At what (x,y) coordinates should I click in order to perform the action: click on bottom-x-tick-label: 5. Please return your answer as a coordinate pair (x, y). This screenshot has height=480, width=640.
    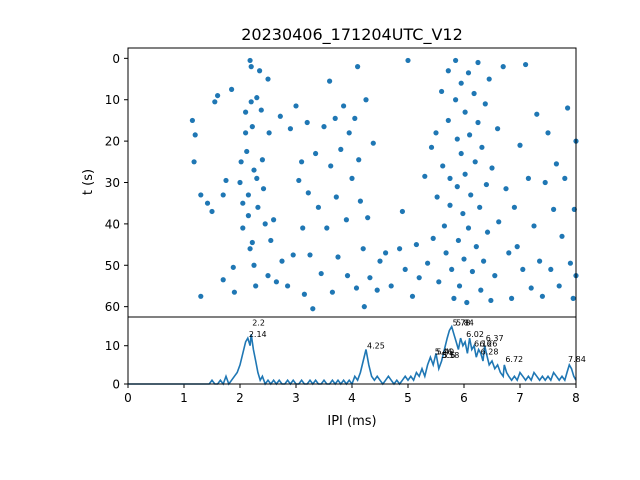
    Looking at the image, I should click on (408, 398).